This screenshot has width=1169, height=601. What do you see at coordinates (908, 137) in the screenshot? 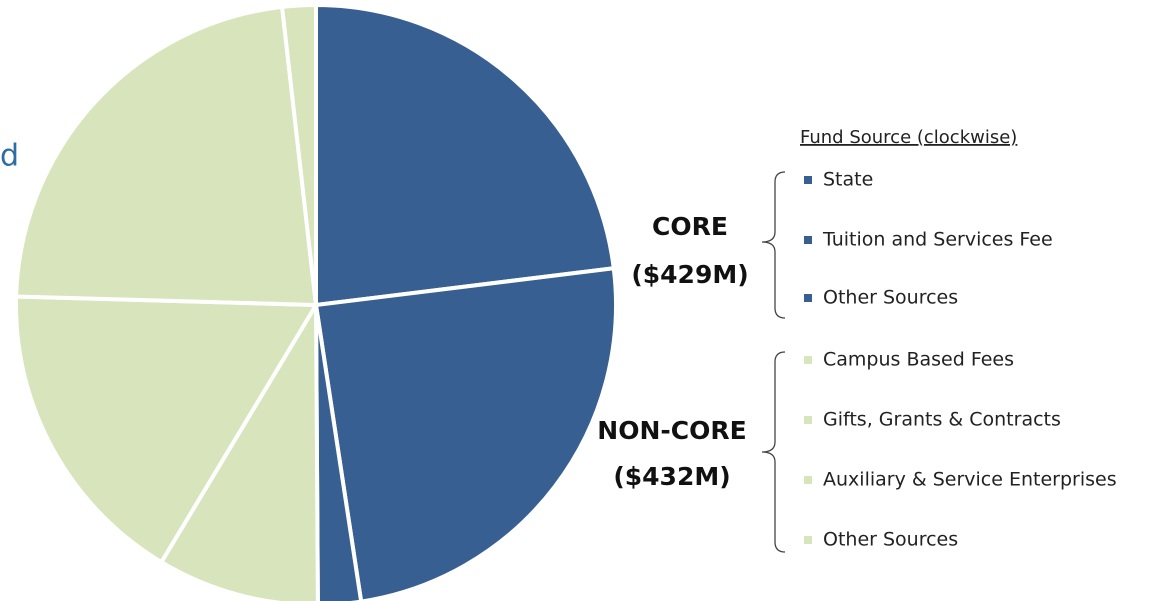
I see `legend-title: Fund Source (clockwise)` at bounding box center [908, 137].